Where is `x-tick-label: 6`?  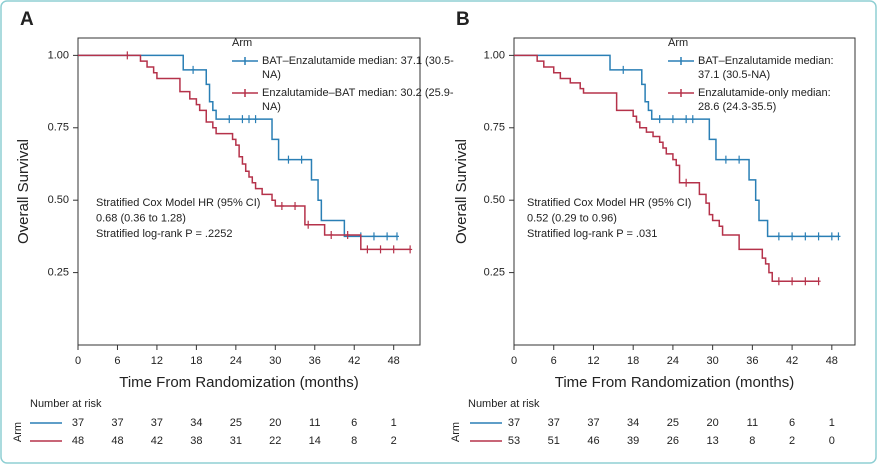
x-tick-label: 6 is located at coordinates (117, 361).